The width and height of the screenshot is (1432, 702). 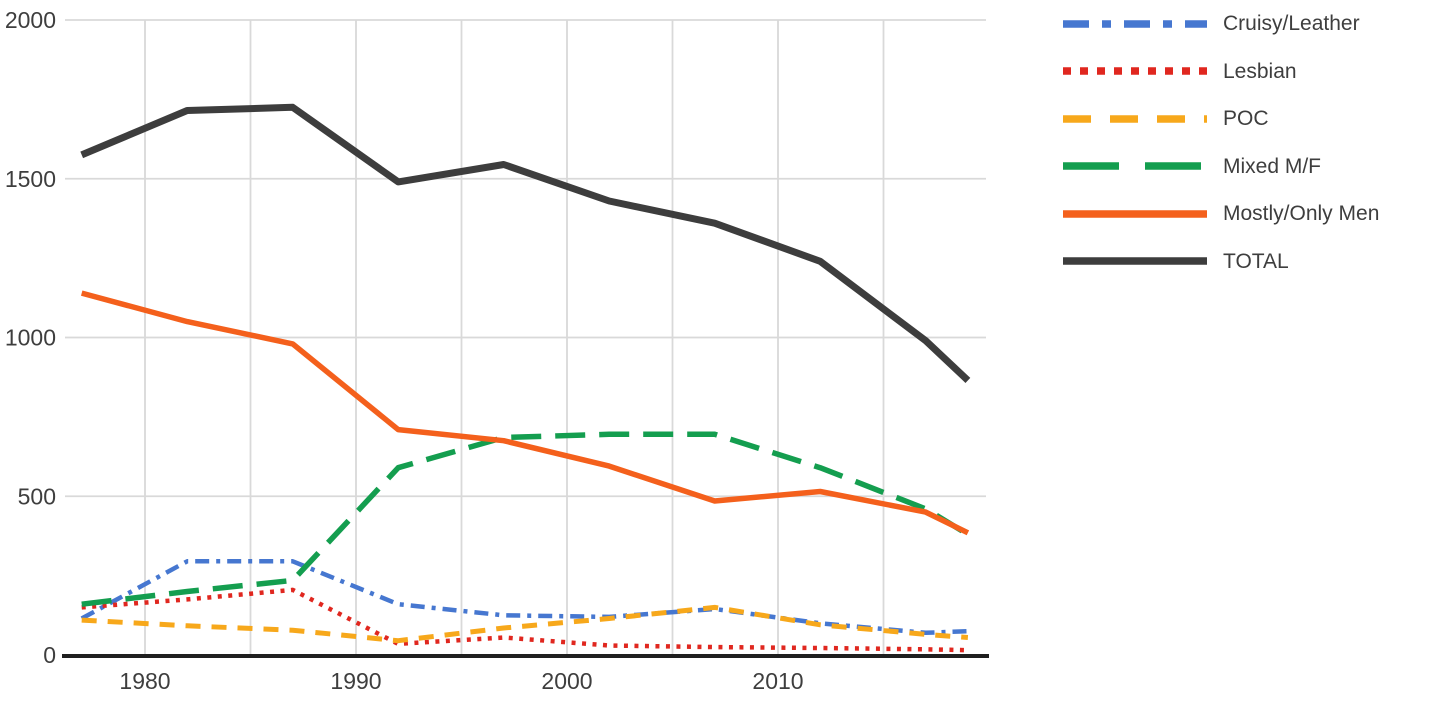 I want to click on legend-swatch-lesbian-icon, so click(x=1135, y=71).